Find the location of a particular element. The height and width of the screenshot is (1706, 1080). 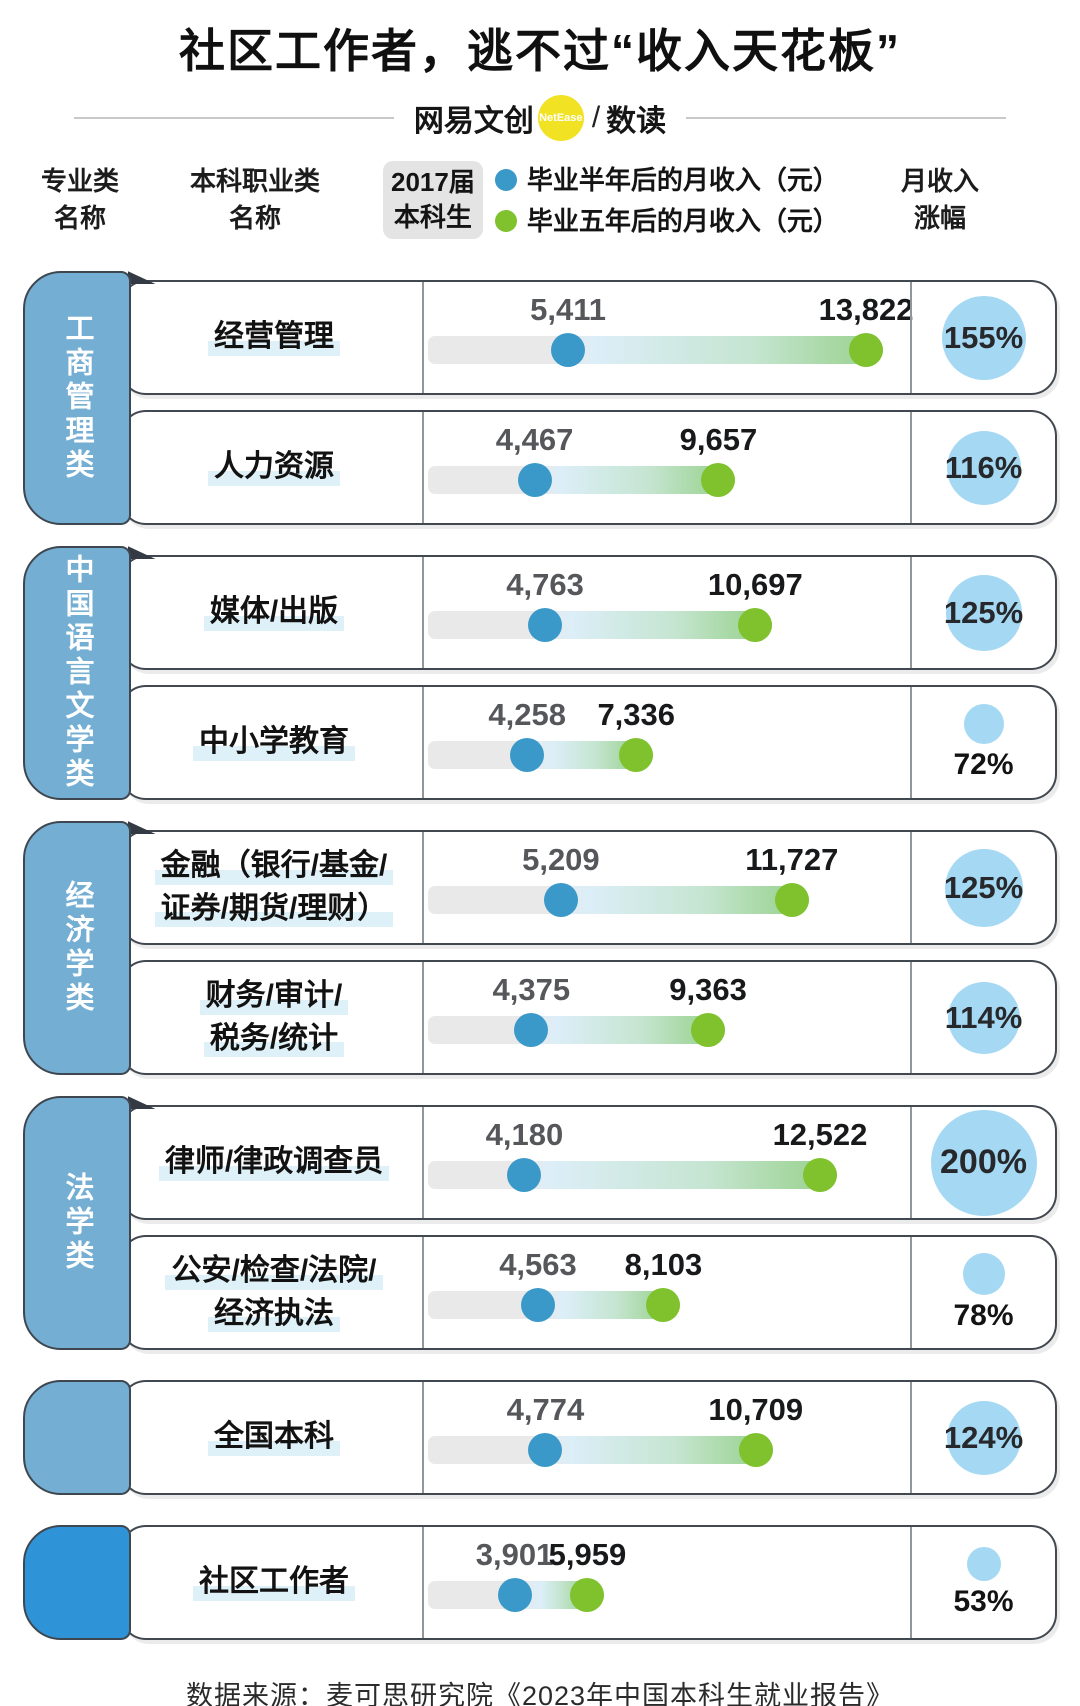

occupation-card: 媒体/出版 4,763 10,697 125% is located at coordinates (588, 608).